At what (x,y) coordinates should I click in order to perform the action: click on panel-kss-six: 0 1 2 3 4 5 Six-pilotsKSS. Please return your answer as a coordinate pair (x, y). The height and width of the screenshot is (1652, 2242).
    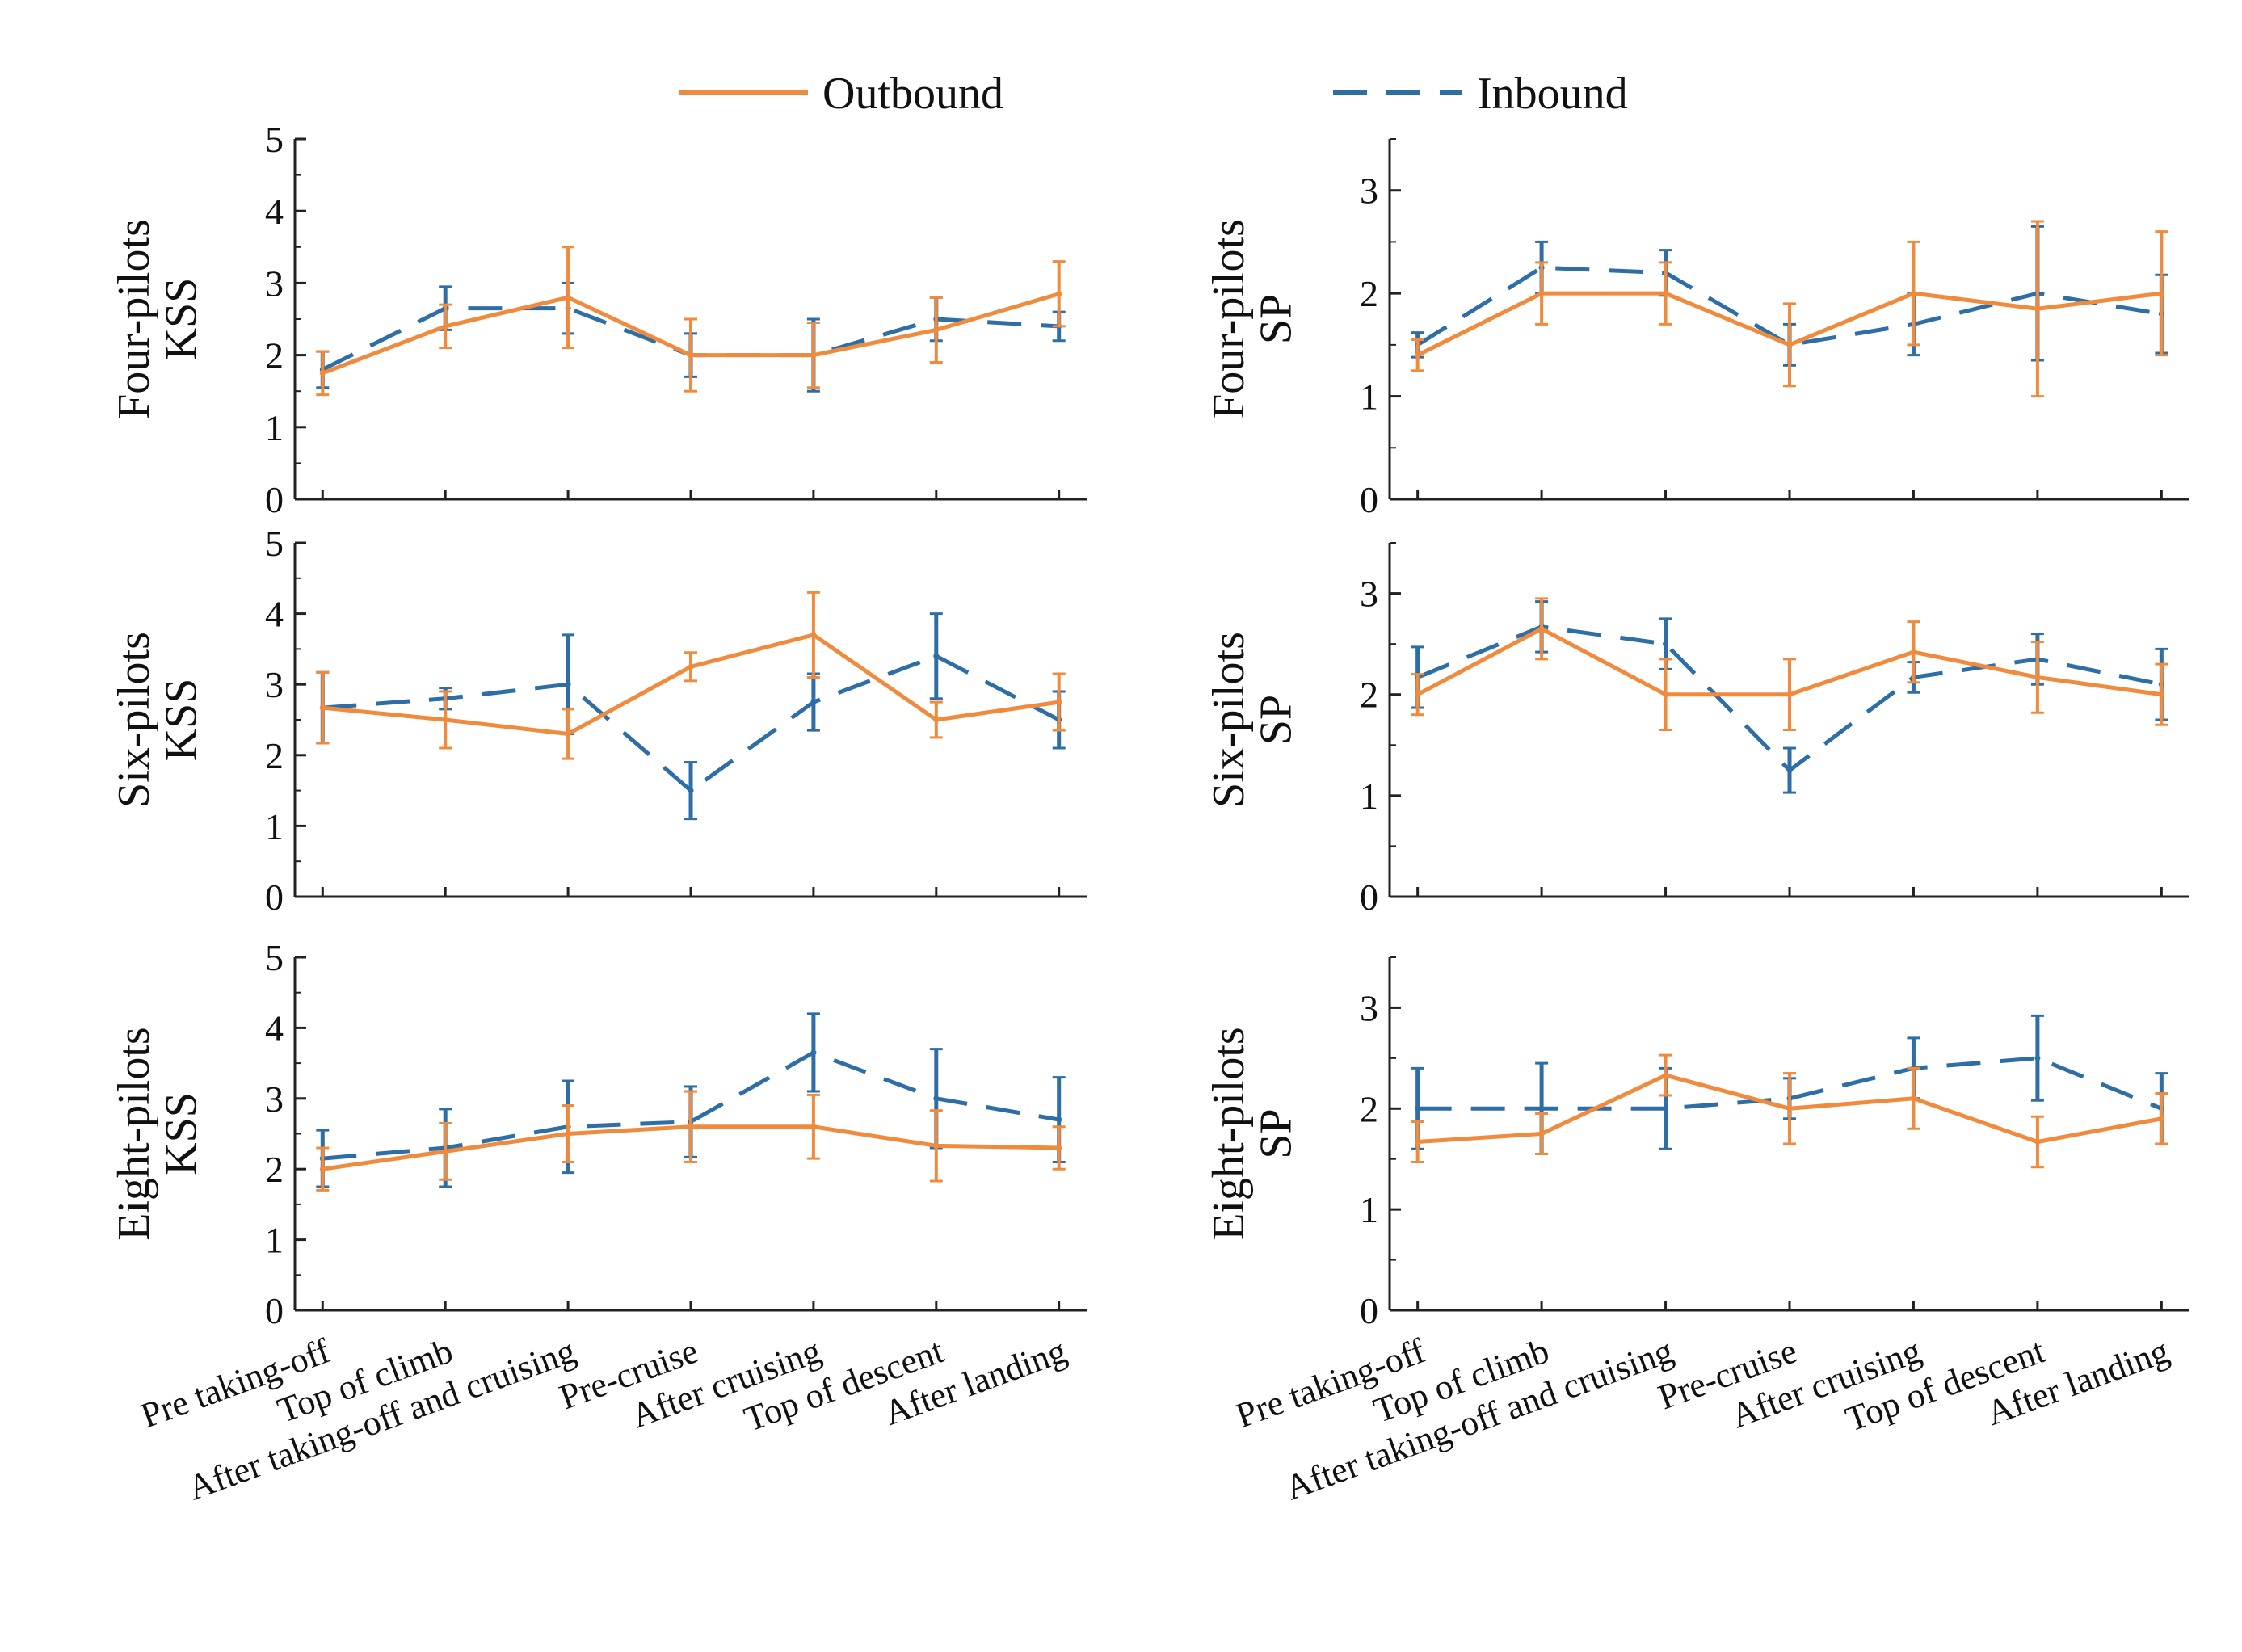
    Looking at the image, I should click on (598, 720).